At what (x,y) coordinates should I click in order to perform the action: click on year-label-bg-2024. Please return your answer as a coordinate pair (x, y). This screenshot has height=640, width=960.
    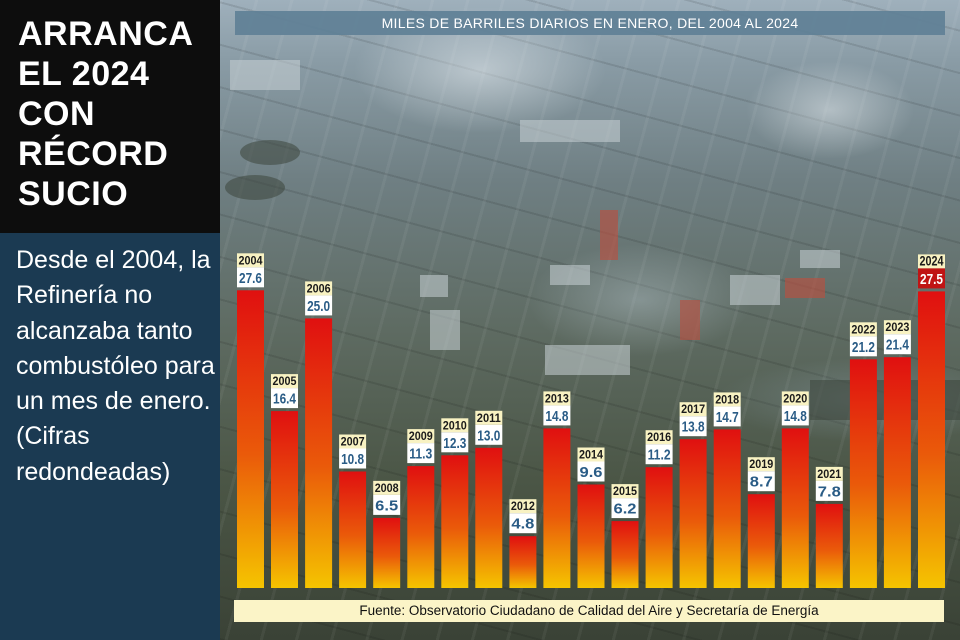
    Looking at the image, I should click on (931, 261).